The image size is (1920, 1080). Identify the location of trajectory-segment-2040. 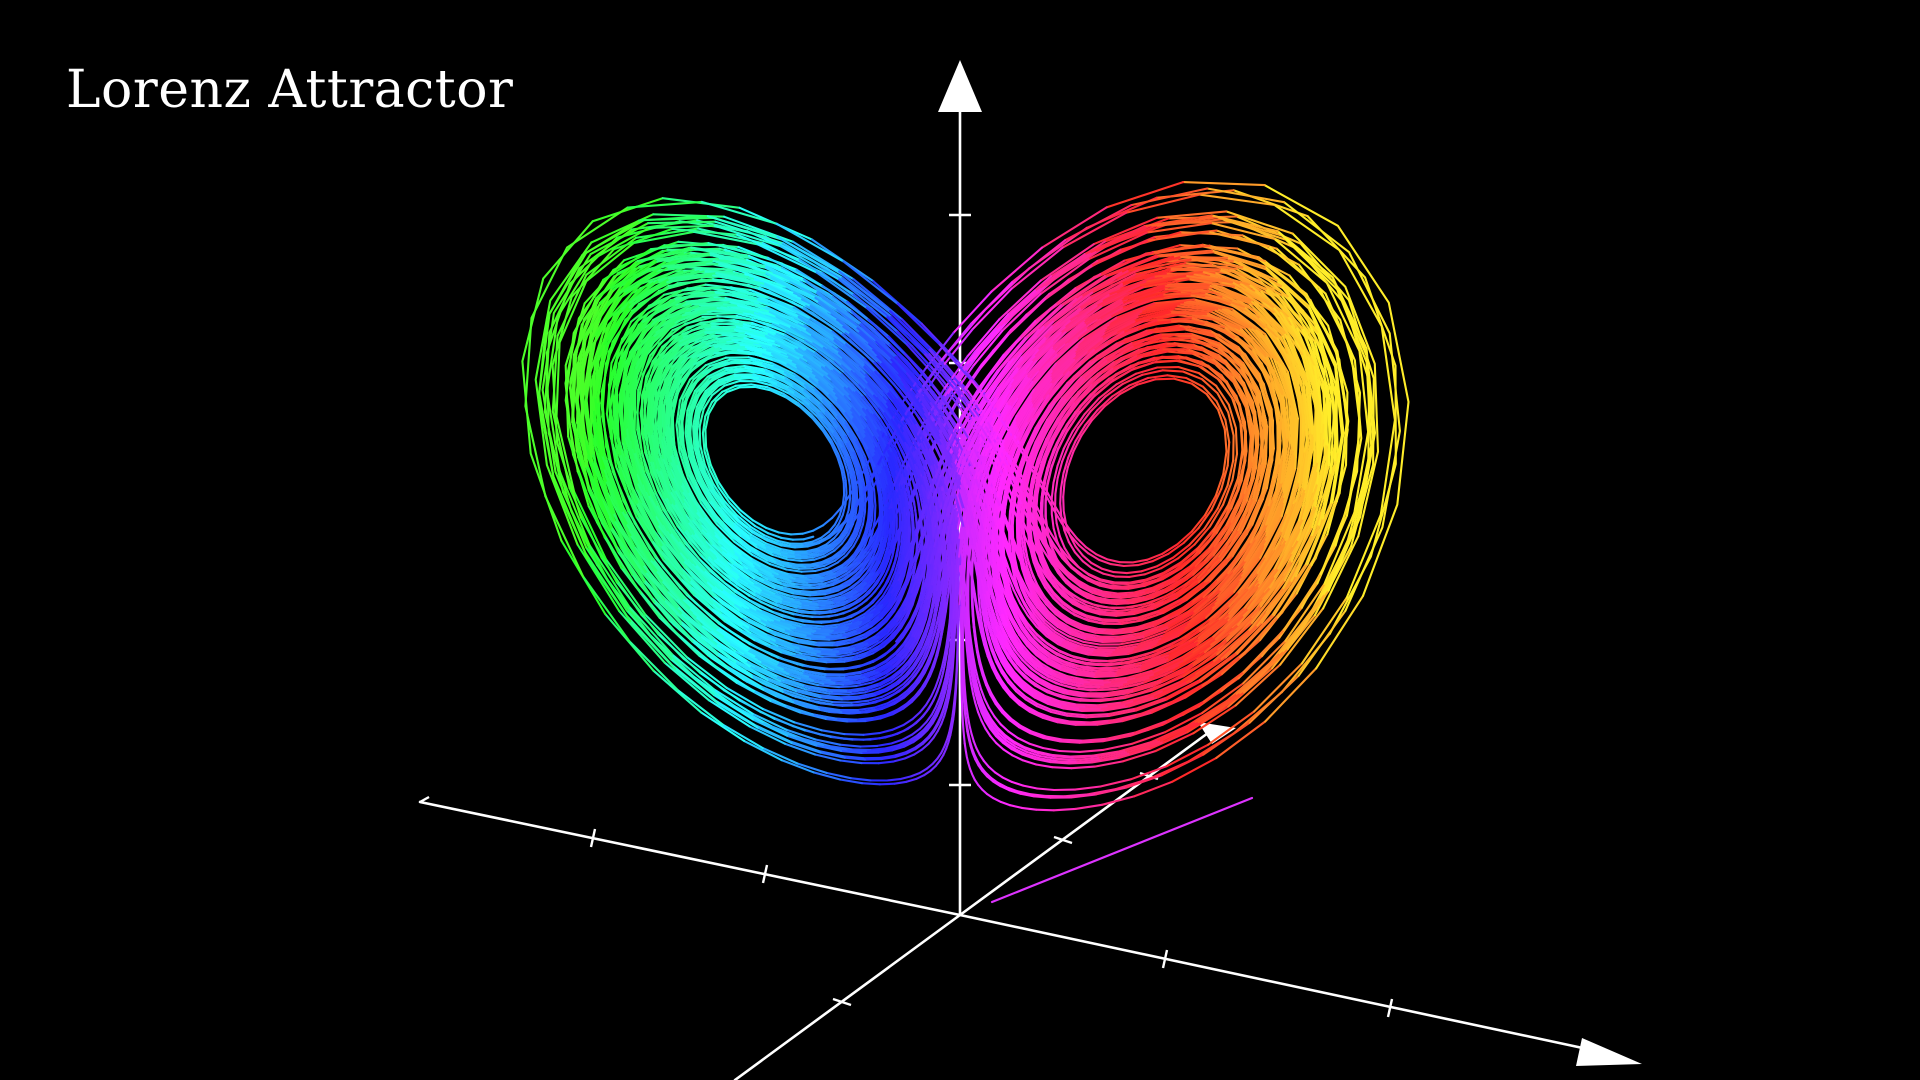
(1120, 325).